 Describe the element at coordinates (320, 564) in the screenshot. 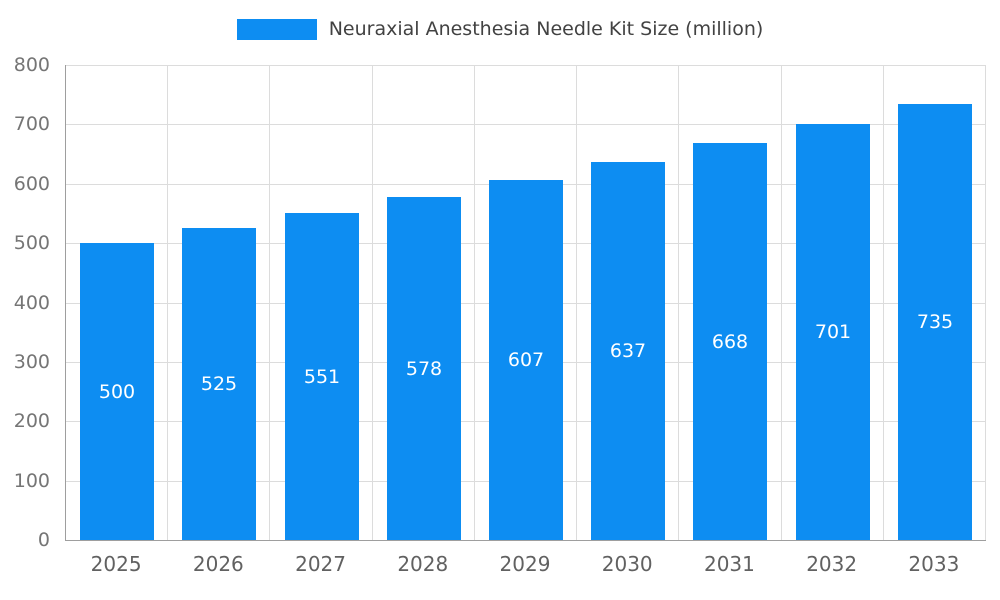

I see `x-axis-label: 2027` at that location.